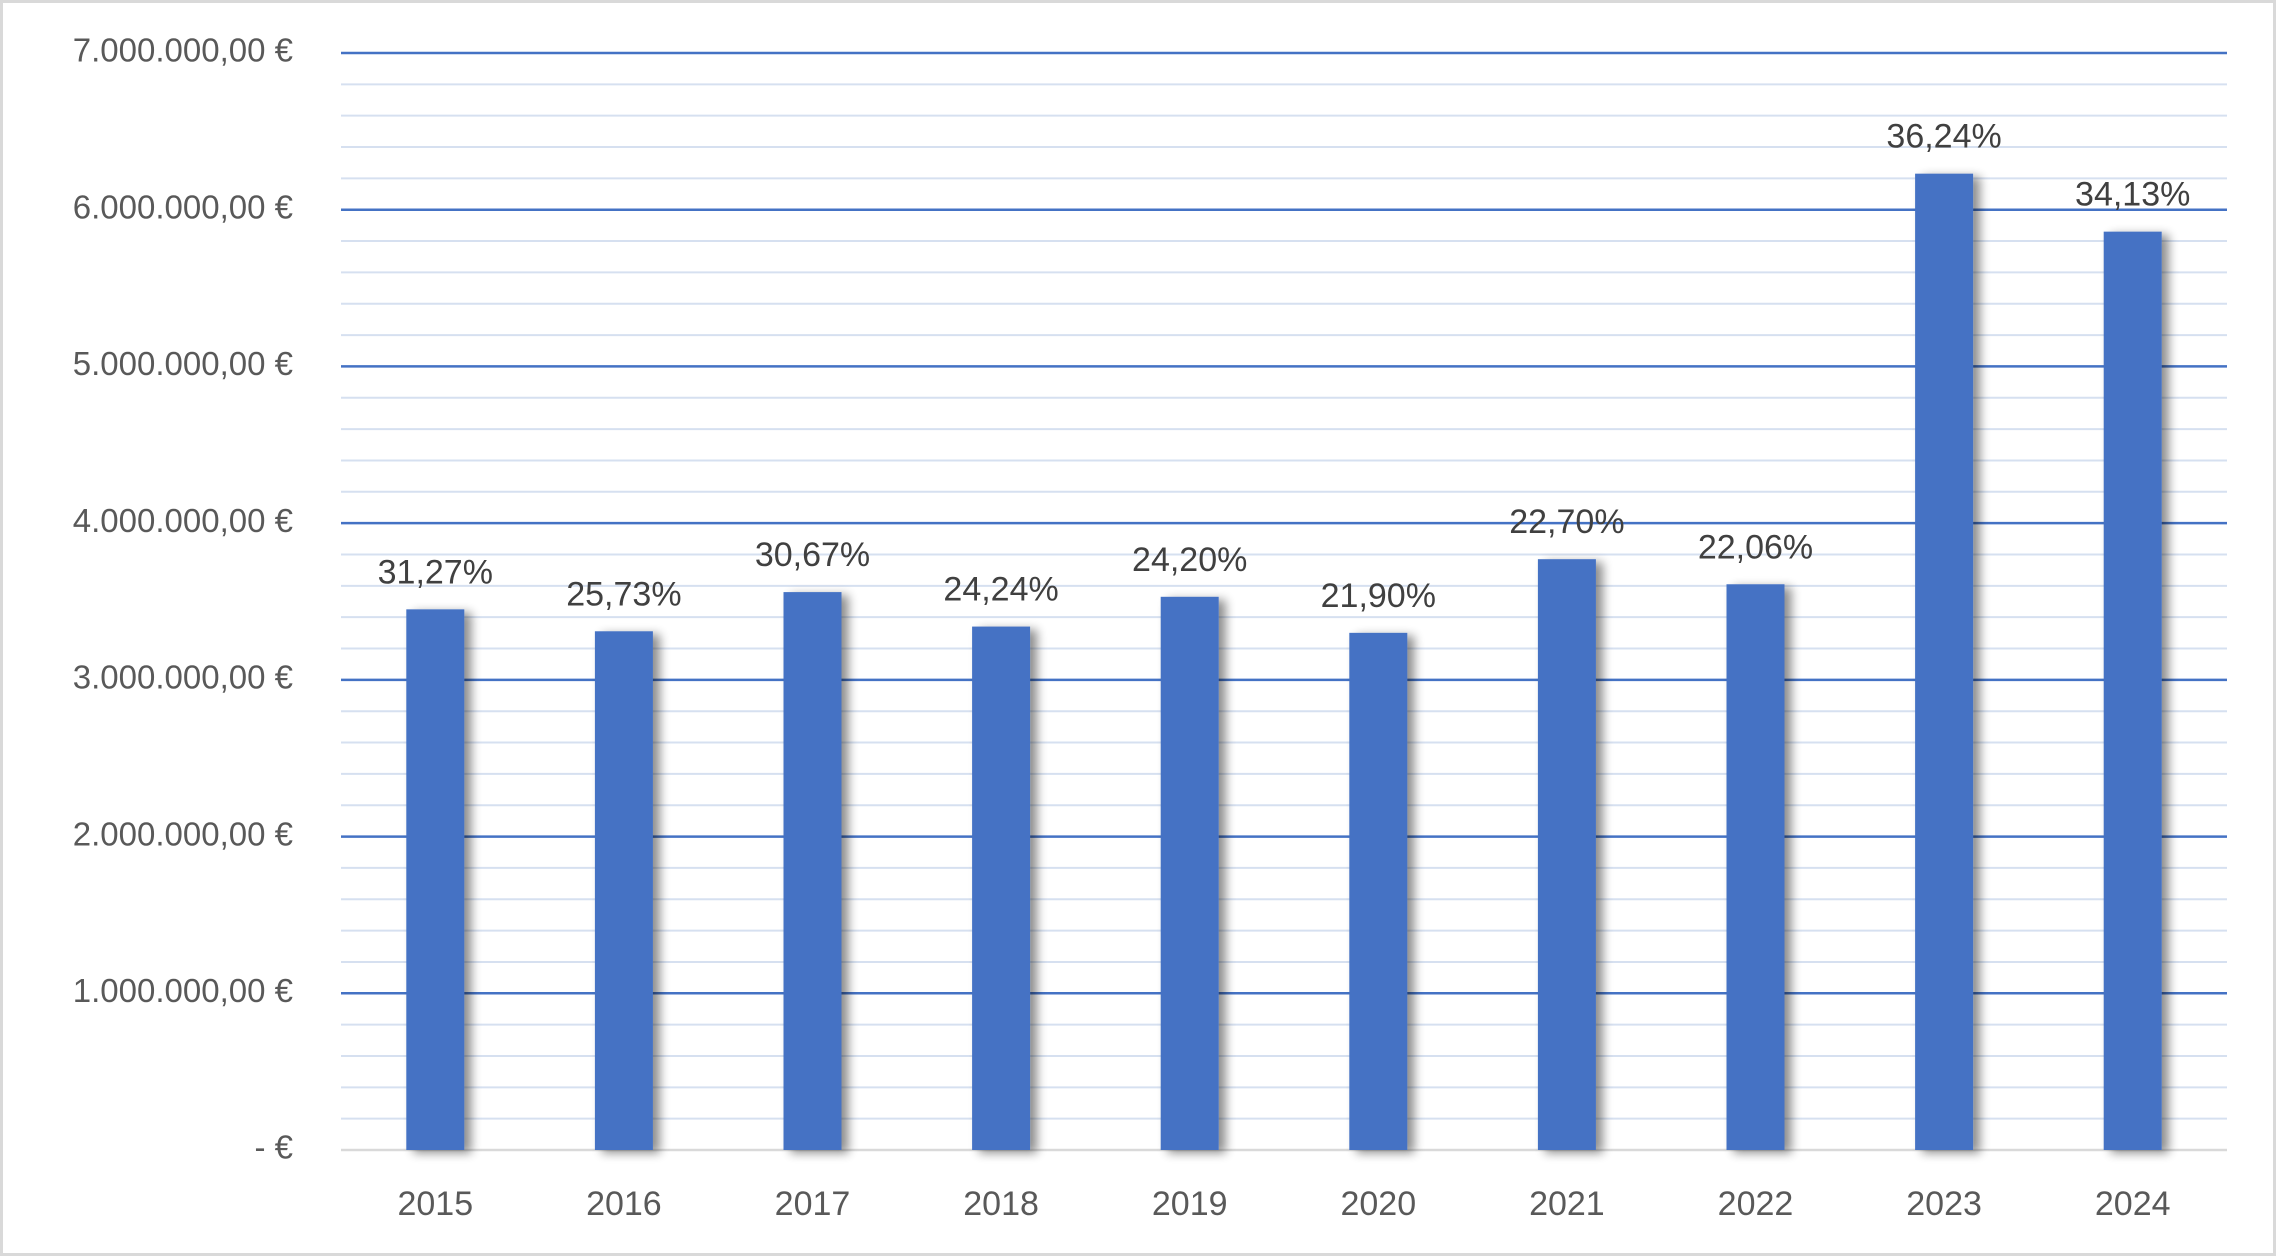 This screenshot has height=1259, width=2276. Describe the element at coordinates (183, 520) in the screenshot. I see `y-tick-label-4: 4.000.000,00 €` at that location.